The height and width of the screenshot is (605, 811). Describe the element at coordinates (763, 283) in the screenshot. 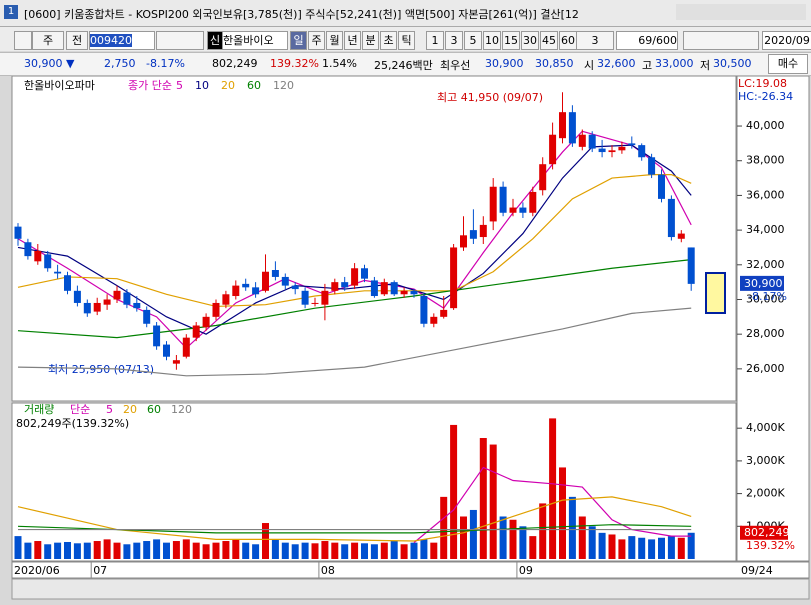

I see `price-tag: 30,900` at that location.